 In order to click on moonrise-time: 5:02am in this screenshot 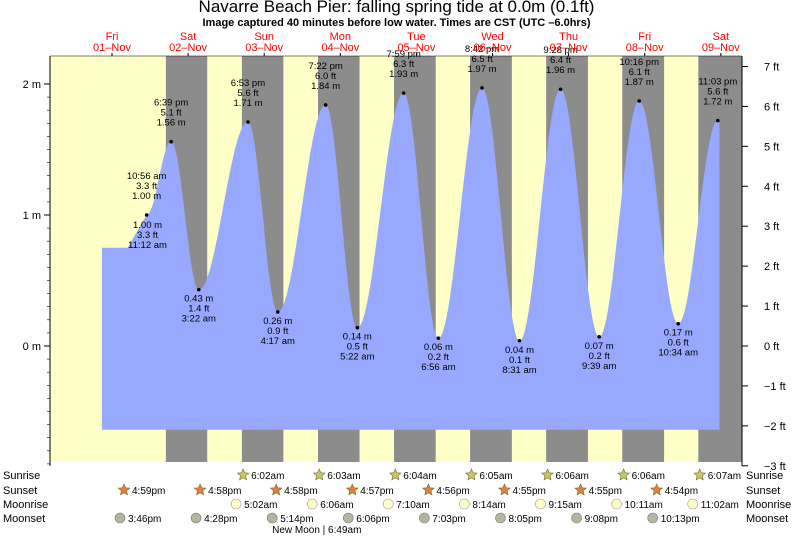, I will do `click(260, 505)`.